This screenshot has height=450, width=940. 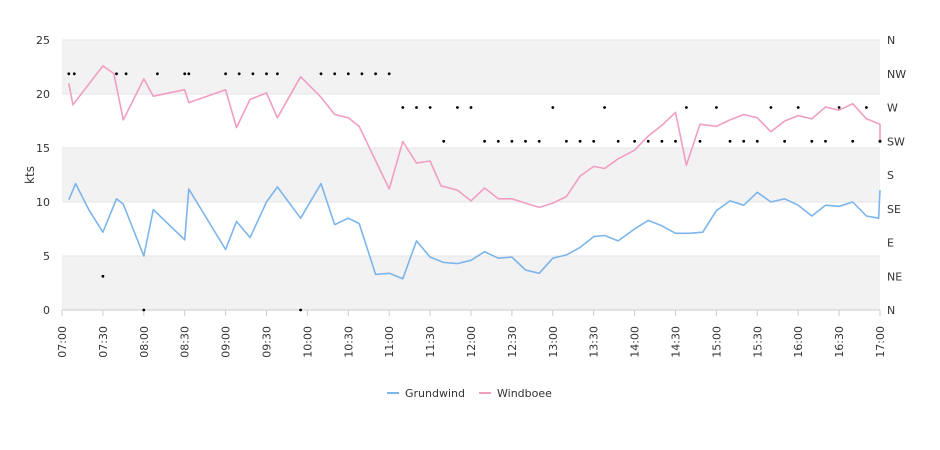 I want to click on direction-tick-label: W, so click(x=892, y=108).